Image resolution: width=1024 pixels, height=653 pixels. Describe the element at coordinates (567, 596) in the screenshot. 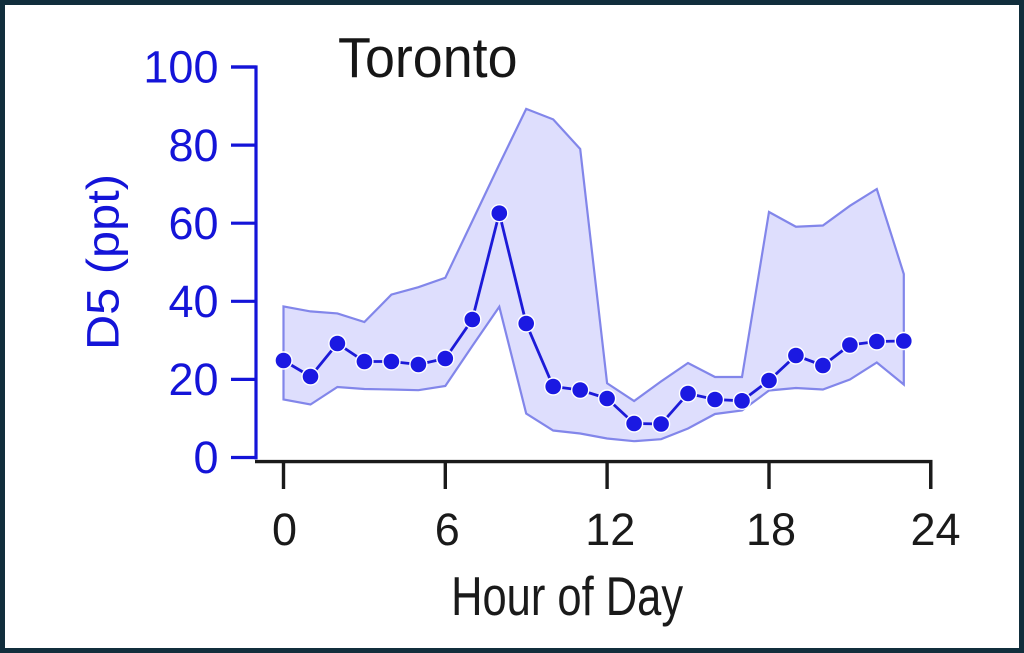

I see `svg-text: Hour of Day` at that location.